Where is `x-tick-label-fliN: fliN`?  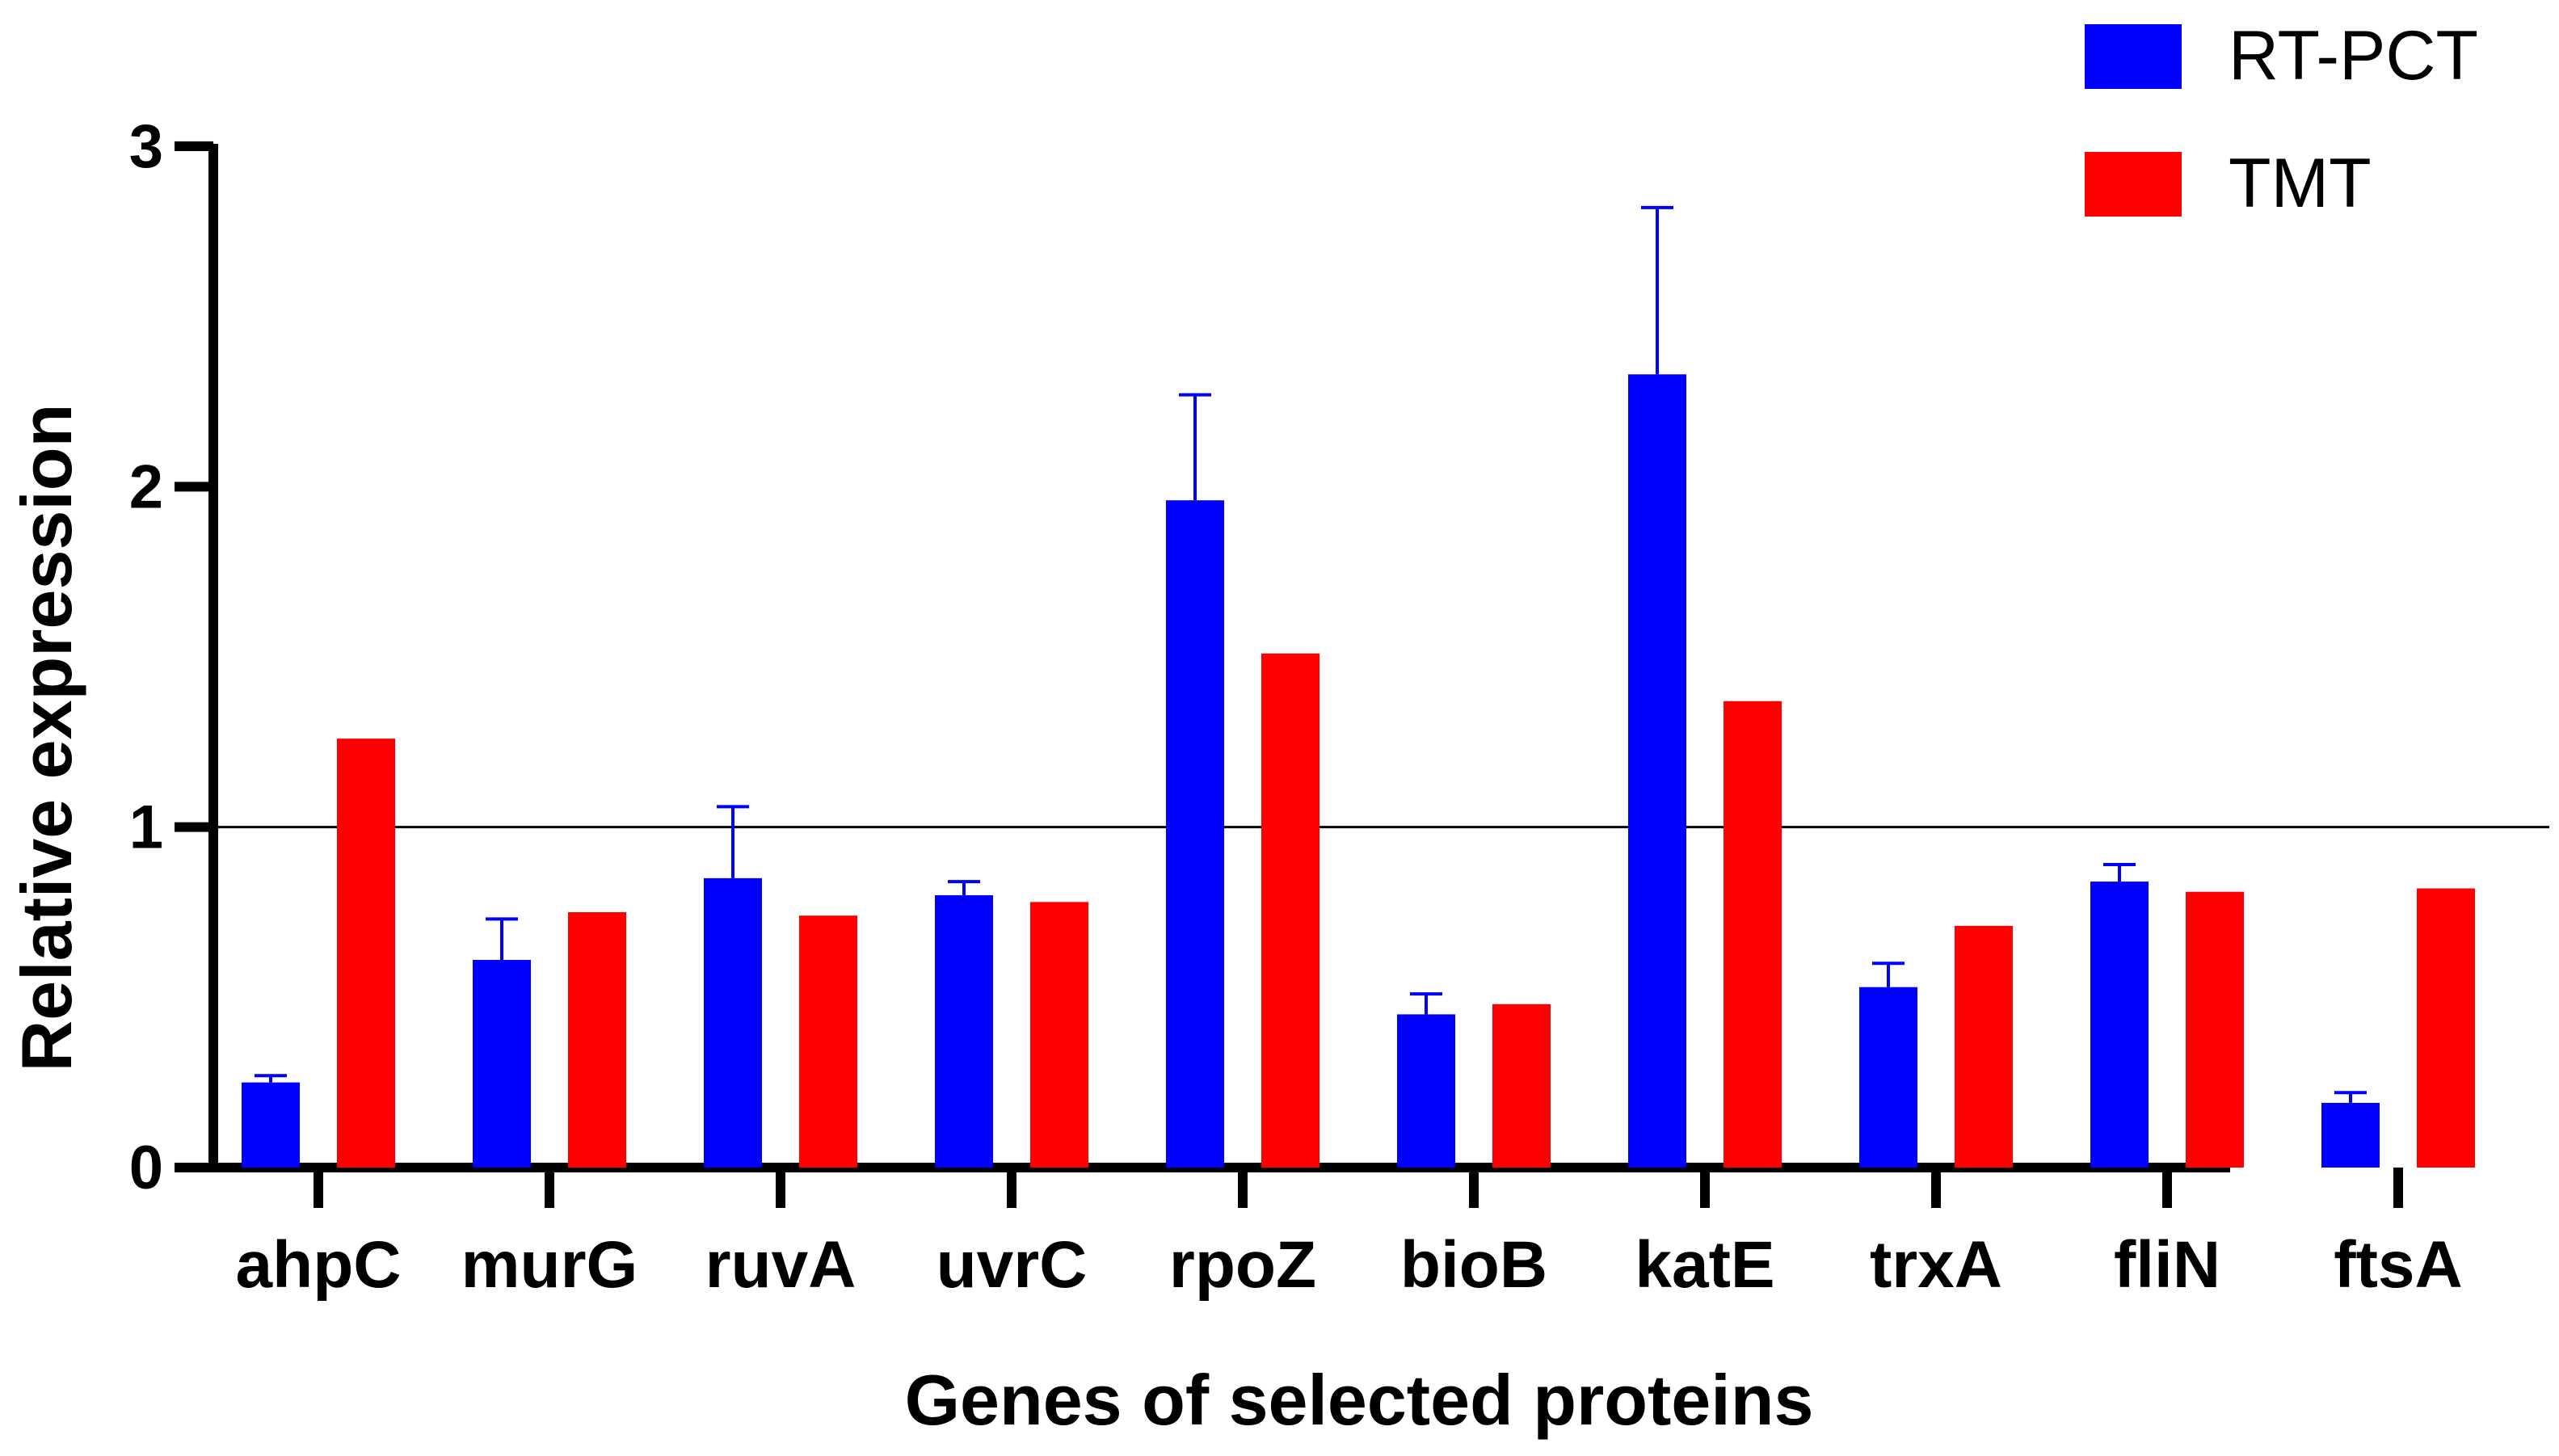 x-tick-label-fliN: fliN is located at coordinates (2167, 1265).